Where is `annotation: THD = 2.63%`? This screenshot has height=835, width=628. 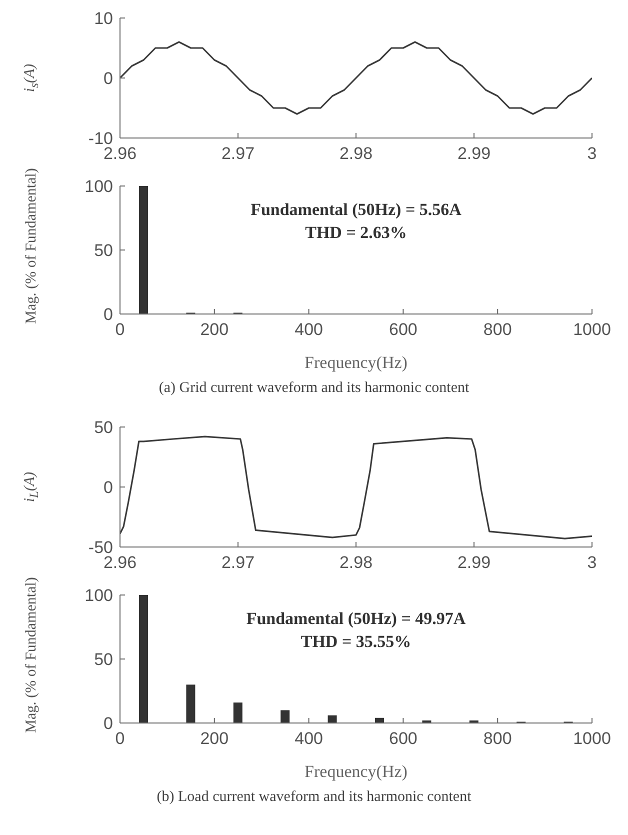
annotation: THD = 2.63% is located at coordinates (356, 233).